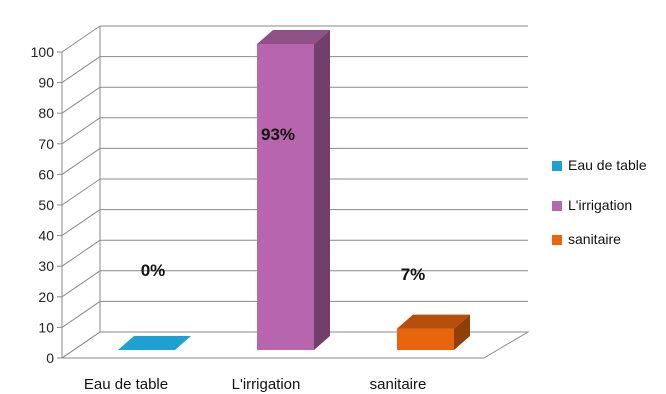 Image resolution: width=666 pixels, height=394 pixels. Describe the element at coordinates (46, 236) in the screenshot. I see `y-tick-label: 40` at that location.